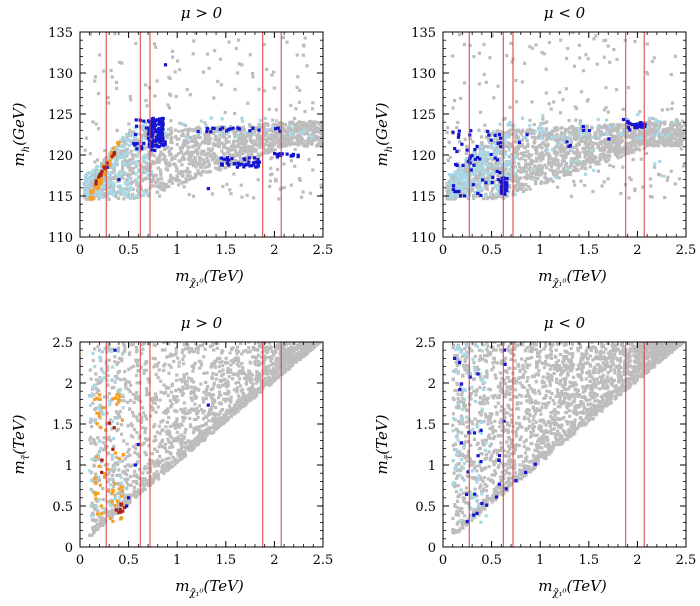 The image size is (700, 606). What do you see at coordinates (202, 13) in the screenshot?
I see `chart-title: μ > 0` at bounding box center [202, 13].